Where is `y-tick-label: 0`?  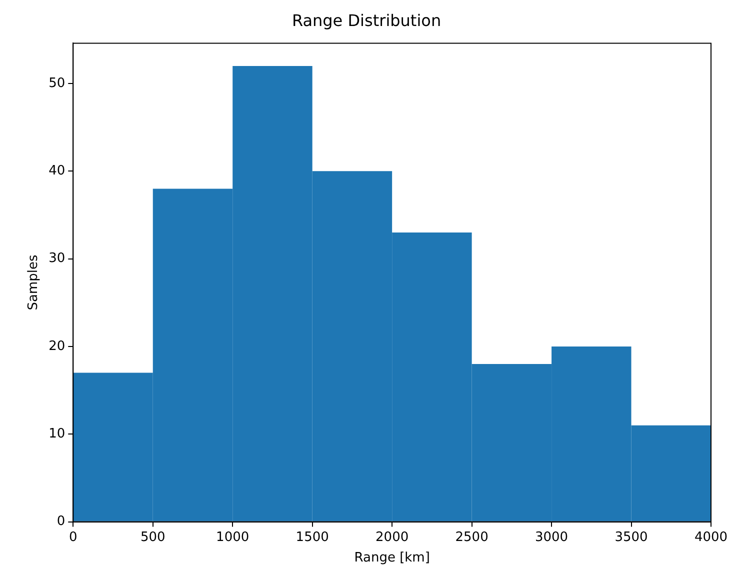 y-tick-label: 0 is located at coordinates (61, 522).